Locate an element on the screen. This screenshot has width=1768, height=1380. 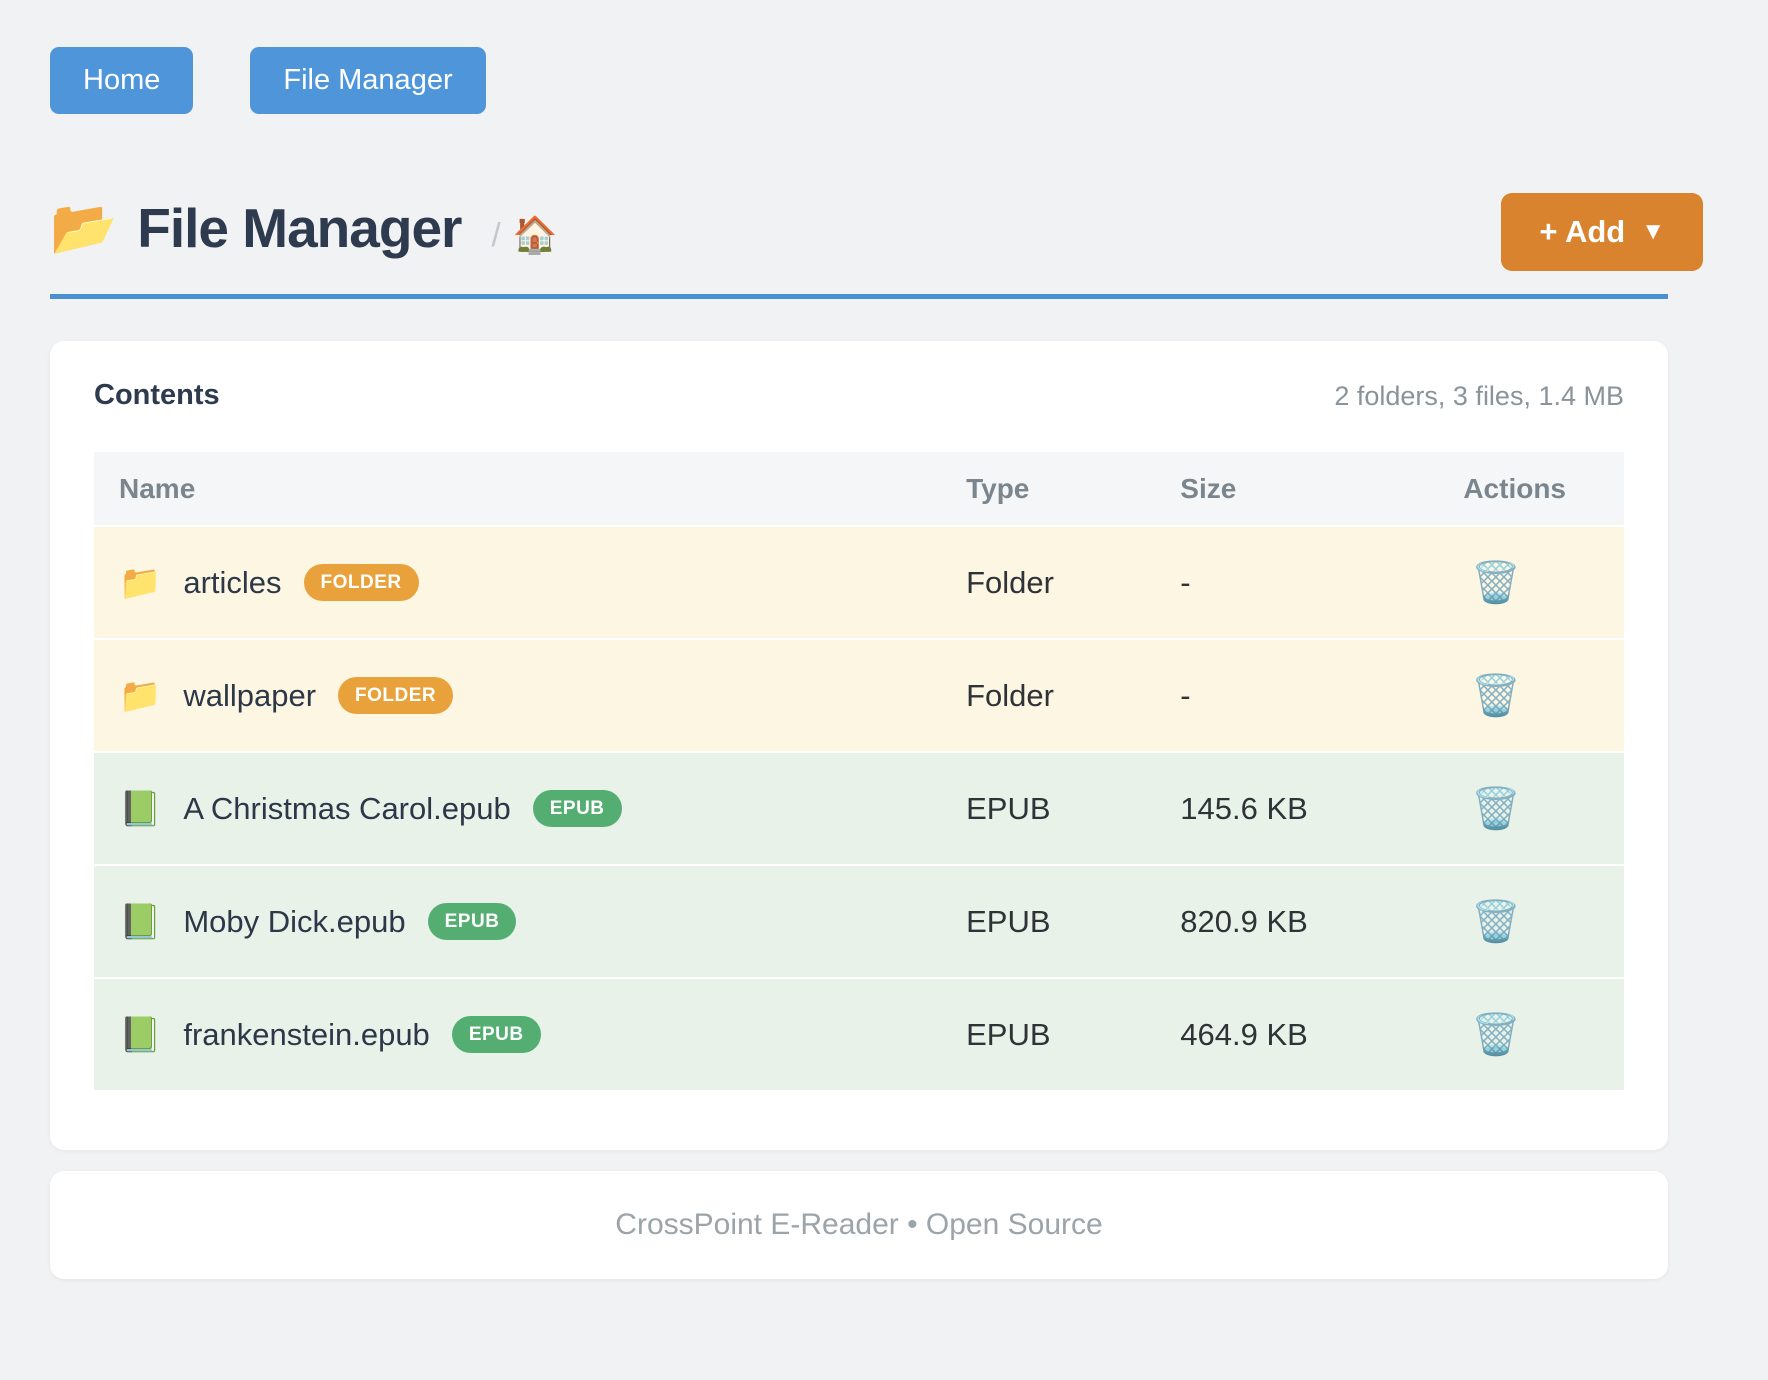
table-row: 📁 wallpaper FOLDER Folder - 🗑️ is located at coordinates (859, 694).